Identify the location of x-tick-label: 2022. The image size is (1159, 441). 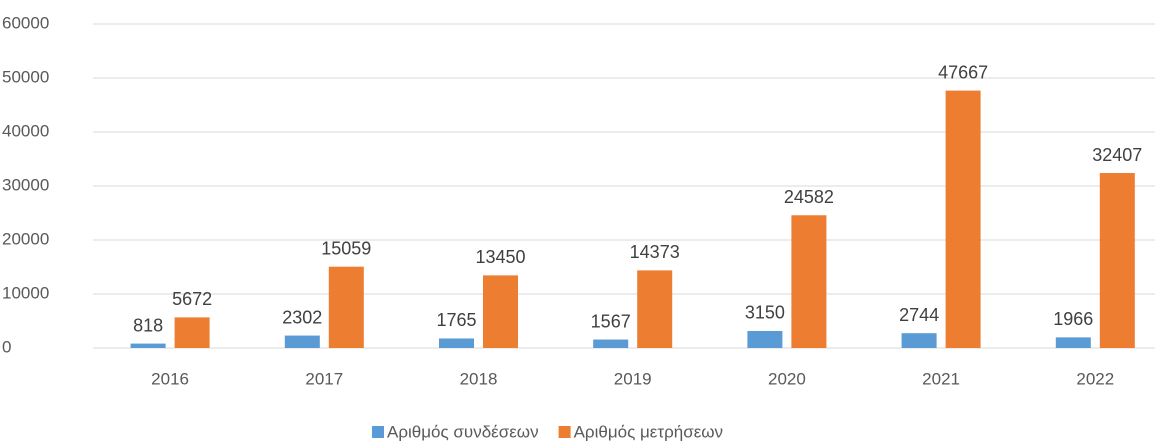
(1095, 378).